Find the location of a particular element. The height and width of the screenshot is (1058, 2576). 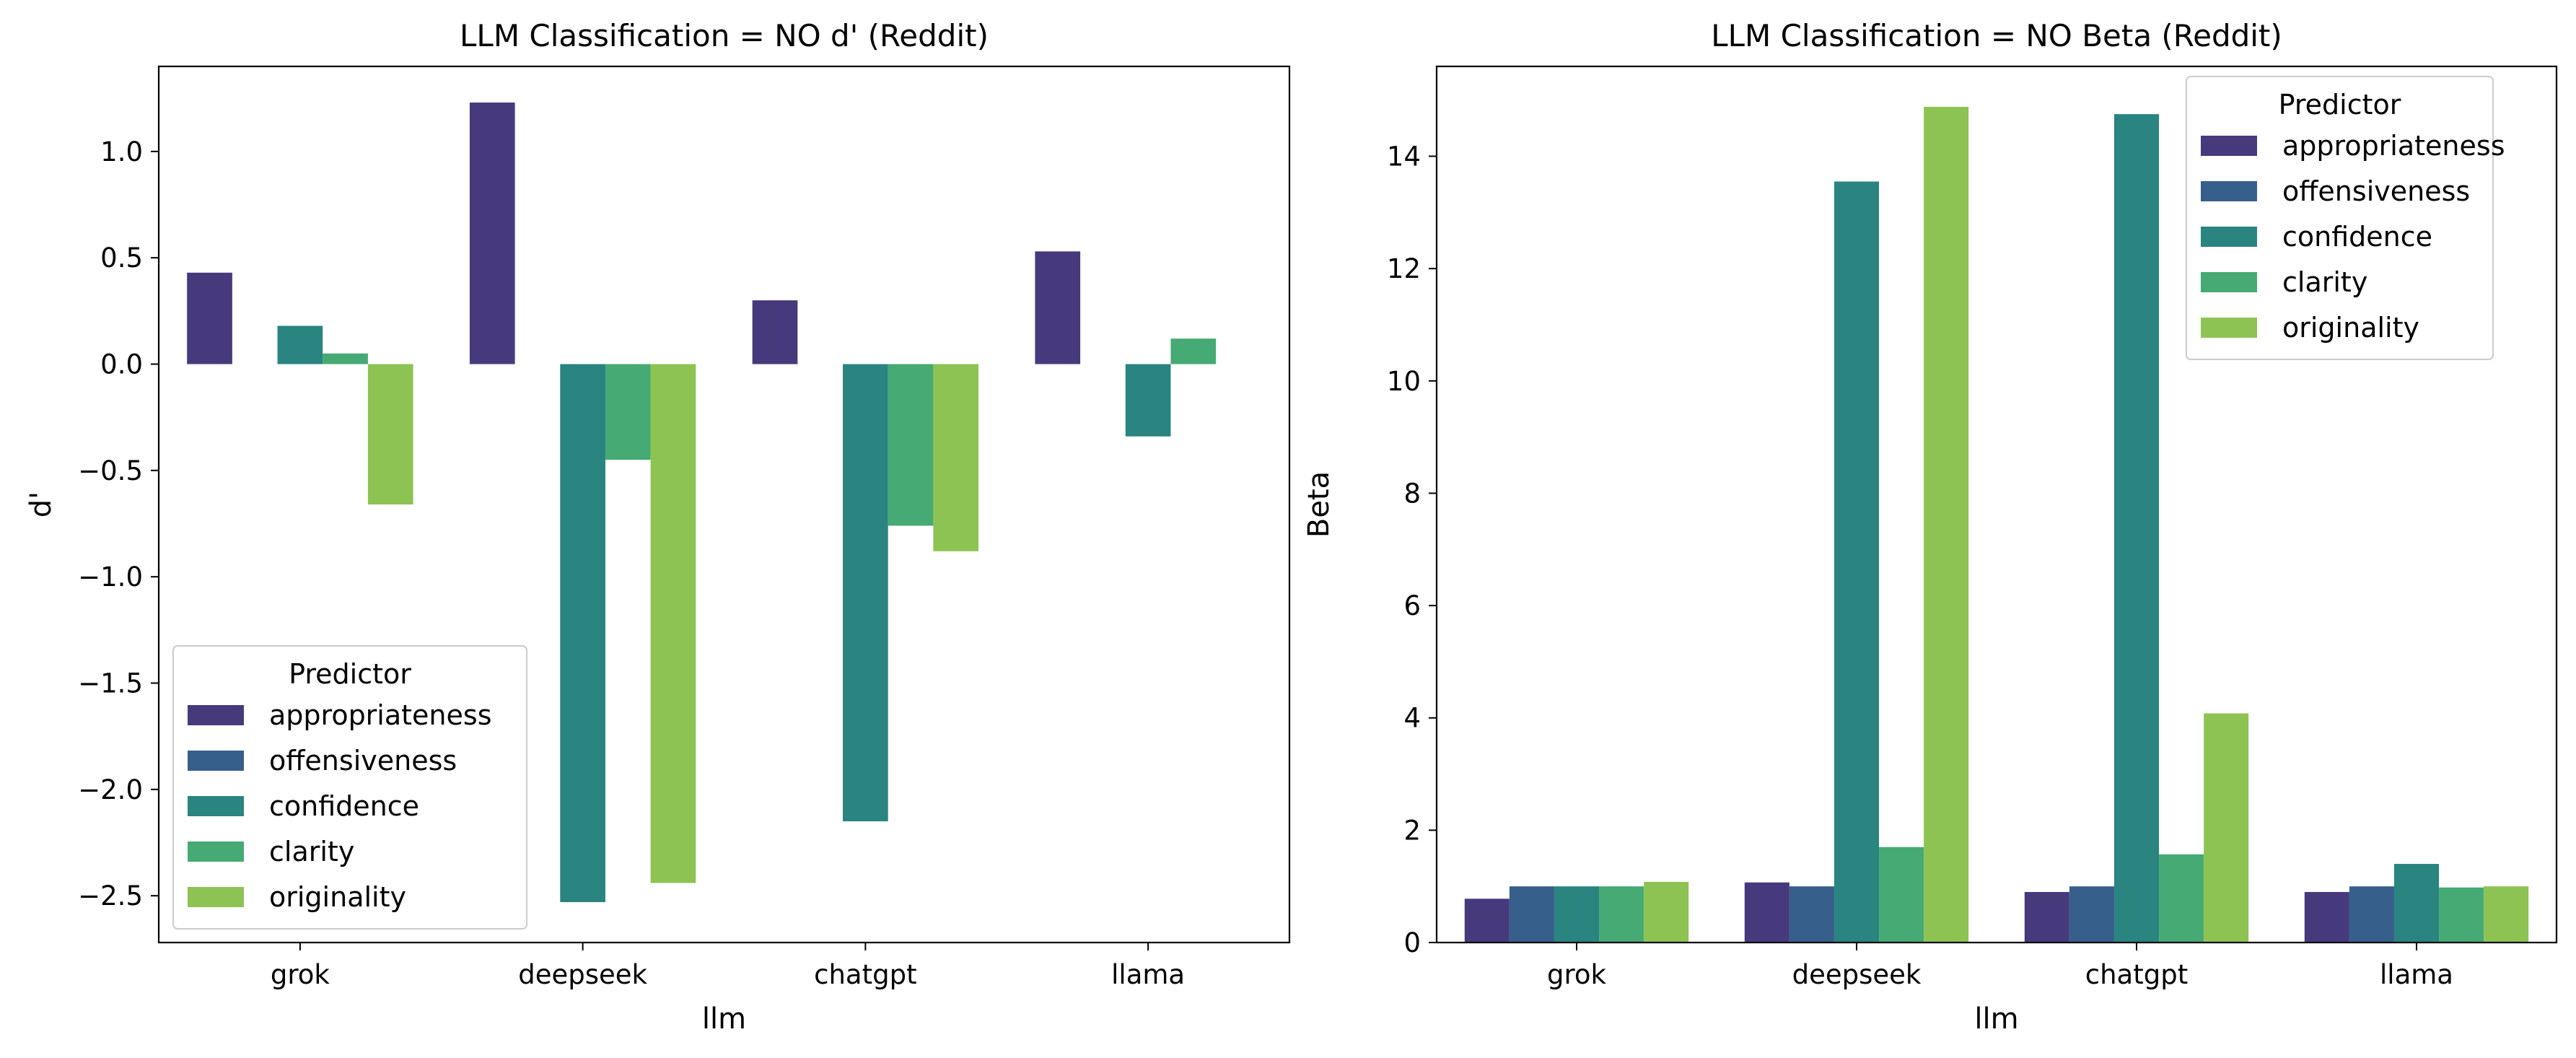

y-tick-label: 1.0 is located at coordinates (122, 151).